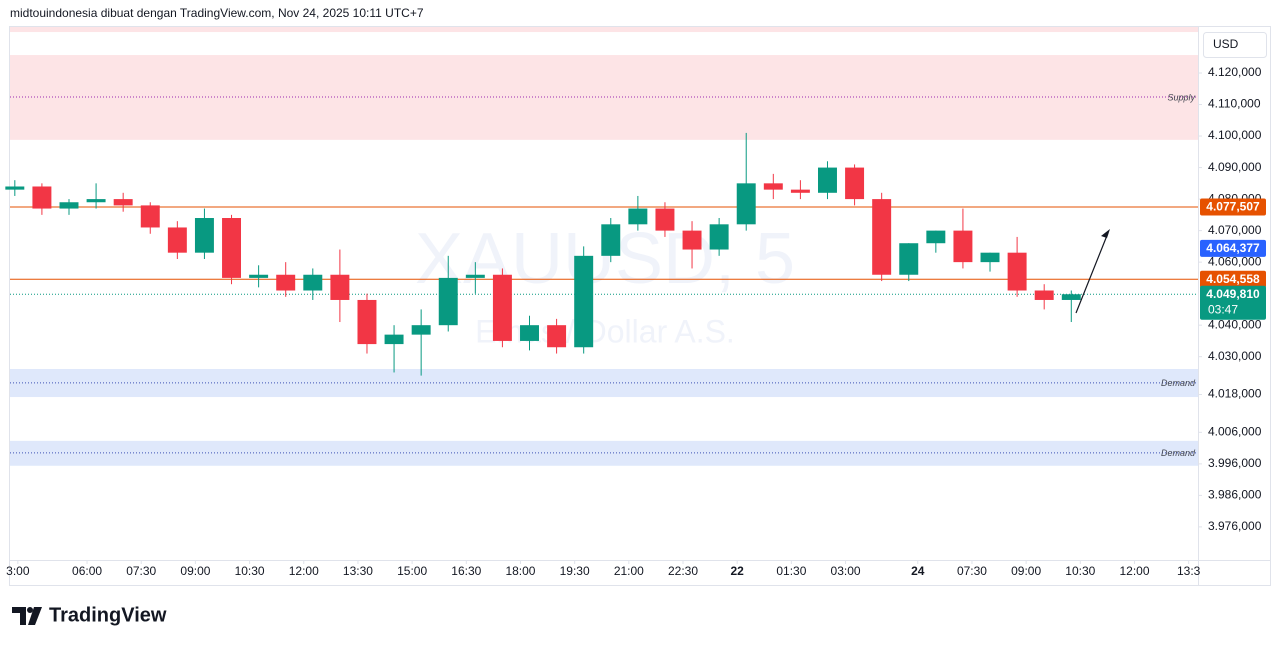 The height and width of the screenshot is (646, 1281). What do you see at coordinates (1223, 309) in the screenshot?
I see `countdown: 03:47` at bounding box center [1223, 309].